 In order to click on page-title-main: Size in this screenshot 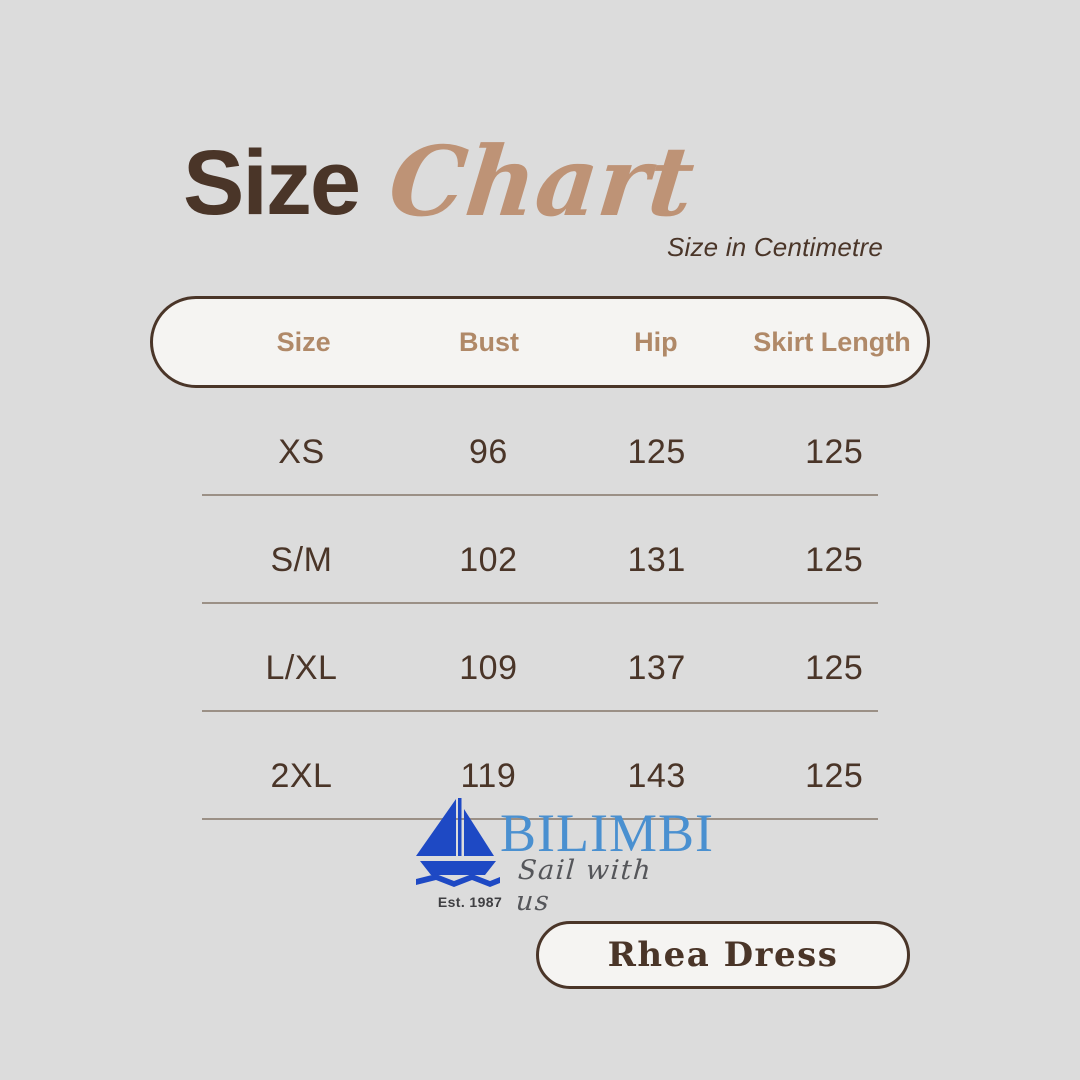, I will do `click(272, 183)`.